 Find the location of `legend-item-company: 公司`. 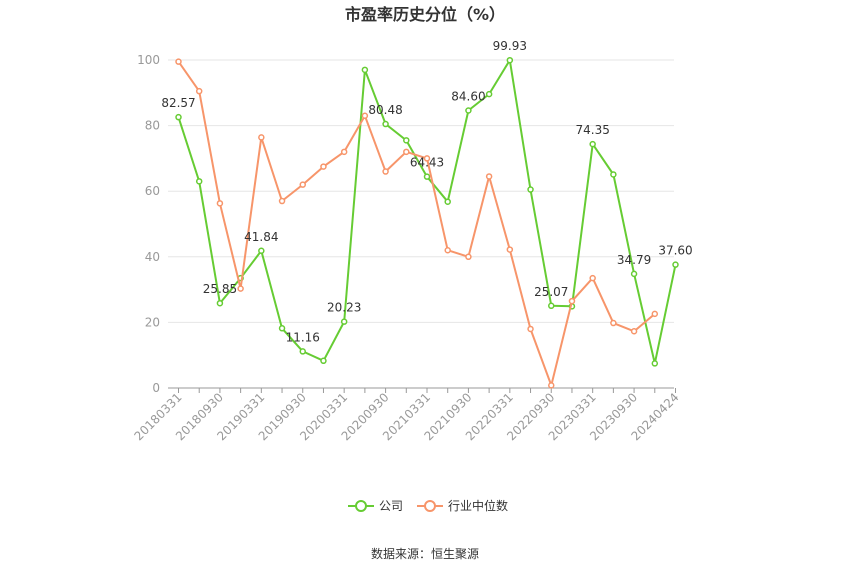

legend-item-company: 公司 is located at coordinates (375, 506).